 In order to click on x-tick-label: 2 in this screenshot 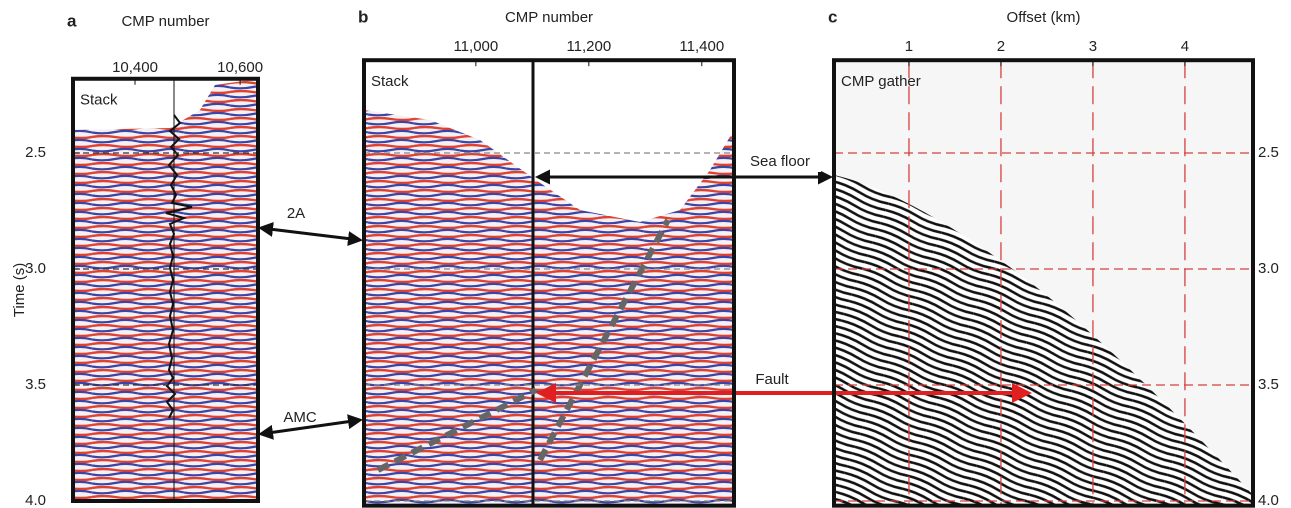, I will do `click(1001, 46)`.